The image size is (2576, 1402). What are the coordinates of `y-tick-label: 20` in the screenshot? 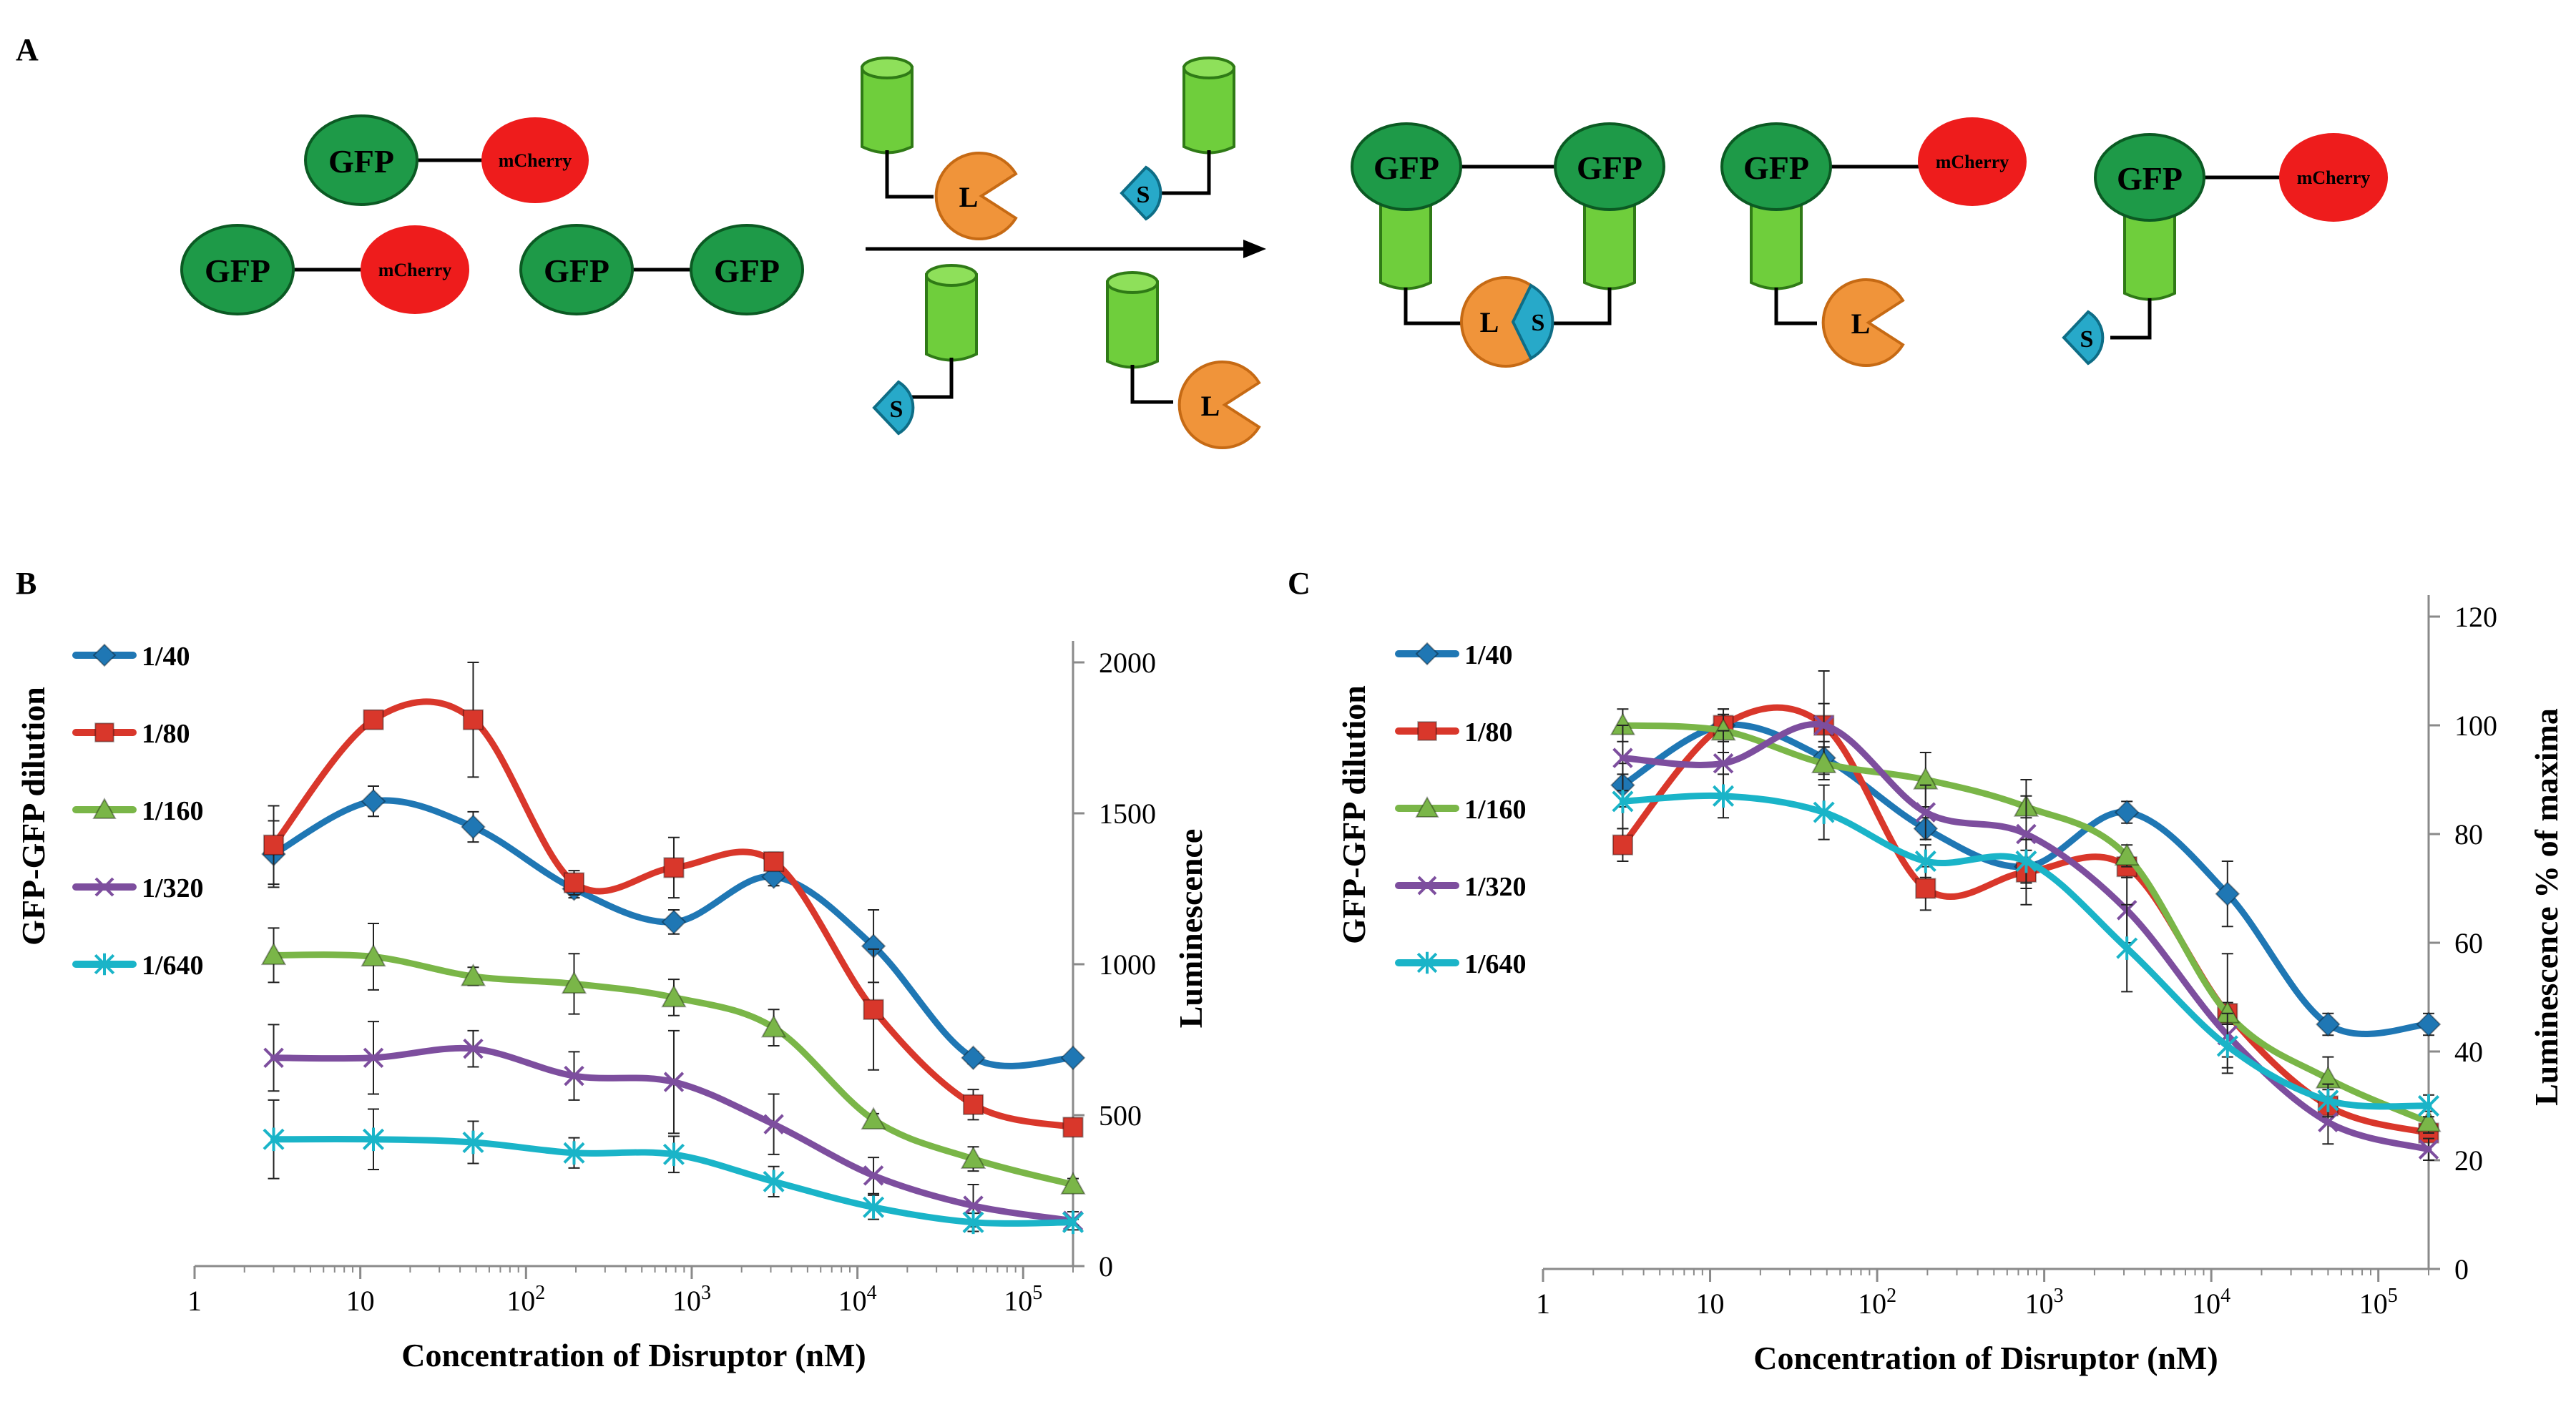 It's located at (2469, 1160).